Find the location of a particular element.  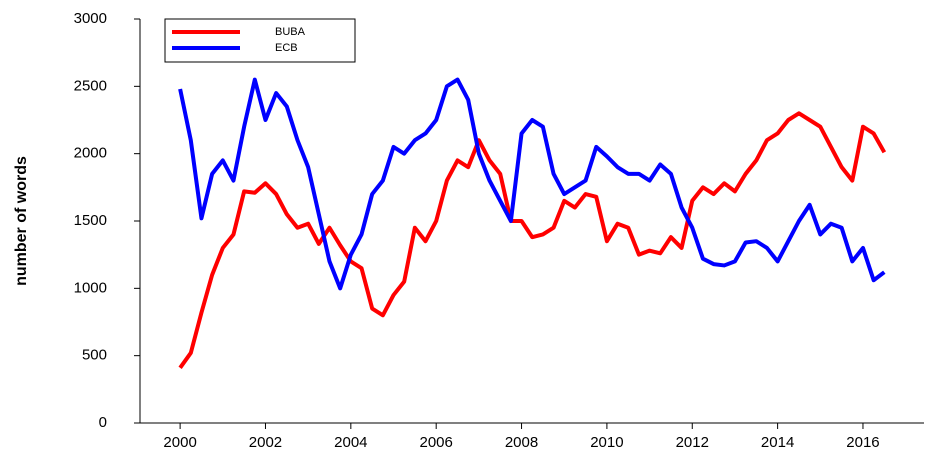

legend-label: ECB is located at coordinates (286, 48).